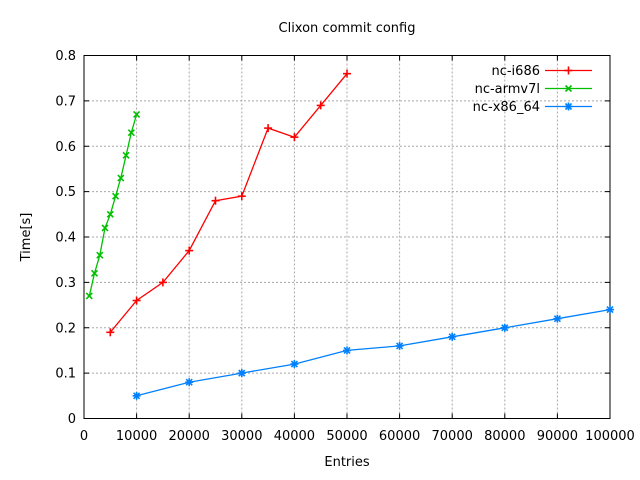  Describe the element at coordinates (84, 436) in the screenshot. I see `x-tick-label: 0` at that location.